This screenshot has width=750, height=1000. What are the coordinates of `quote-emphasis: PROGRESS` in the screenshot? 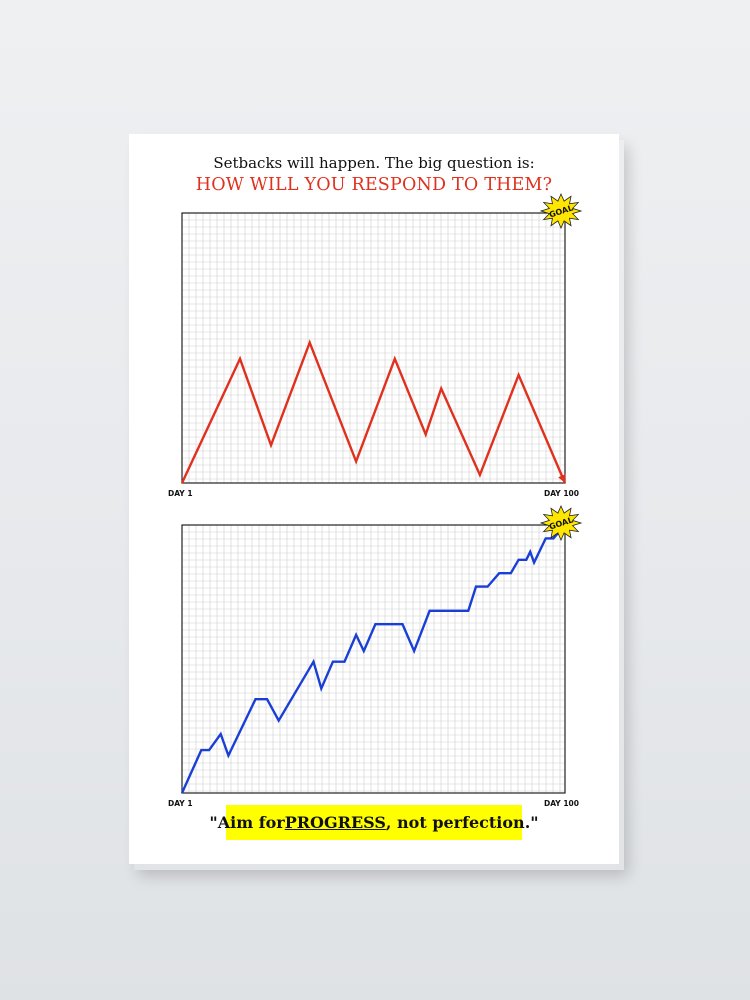 It's located at (335, 822).